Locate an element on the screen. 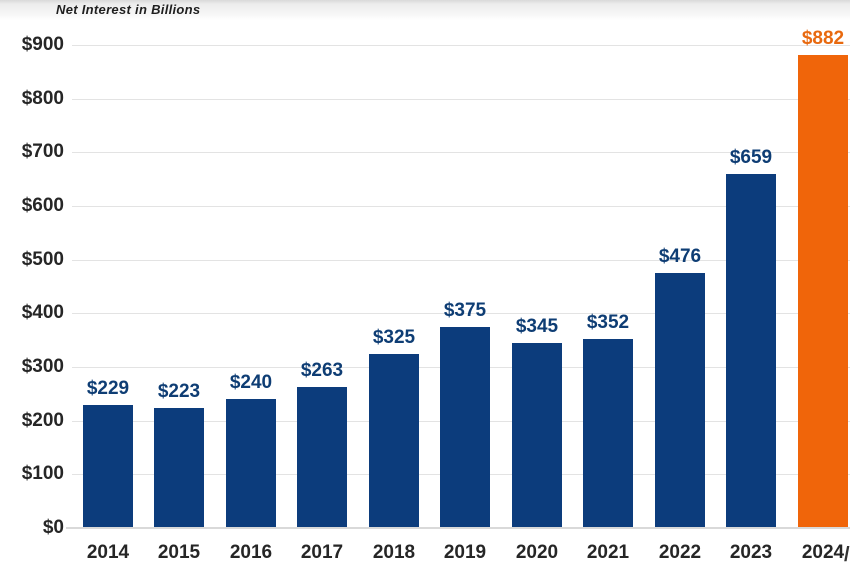 The image size is (850, 567). bar-2015 is located at coordinates (179, 468).